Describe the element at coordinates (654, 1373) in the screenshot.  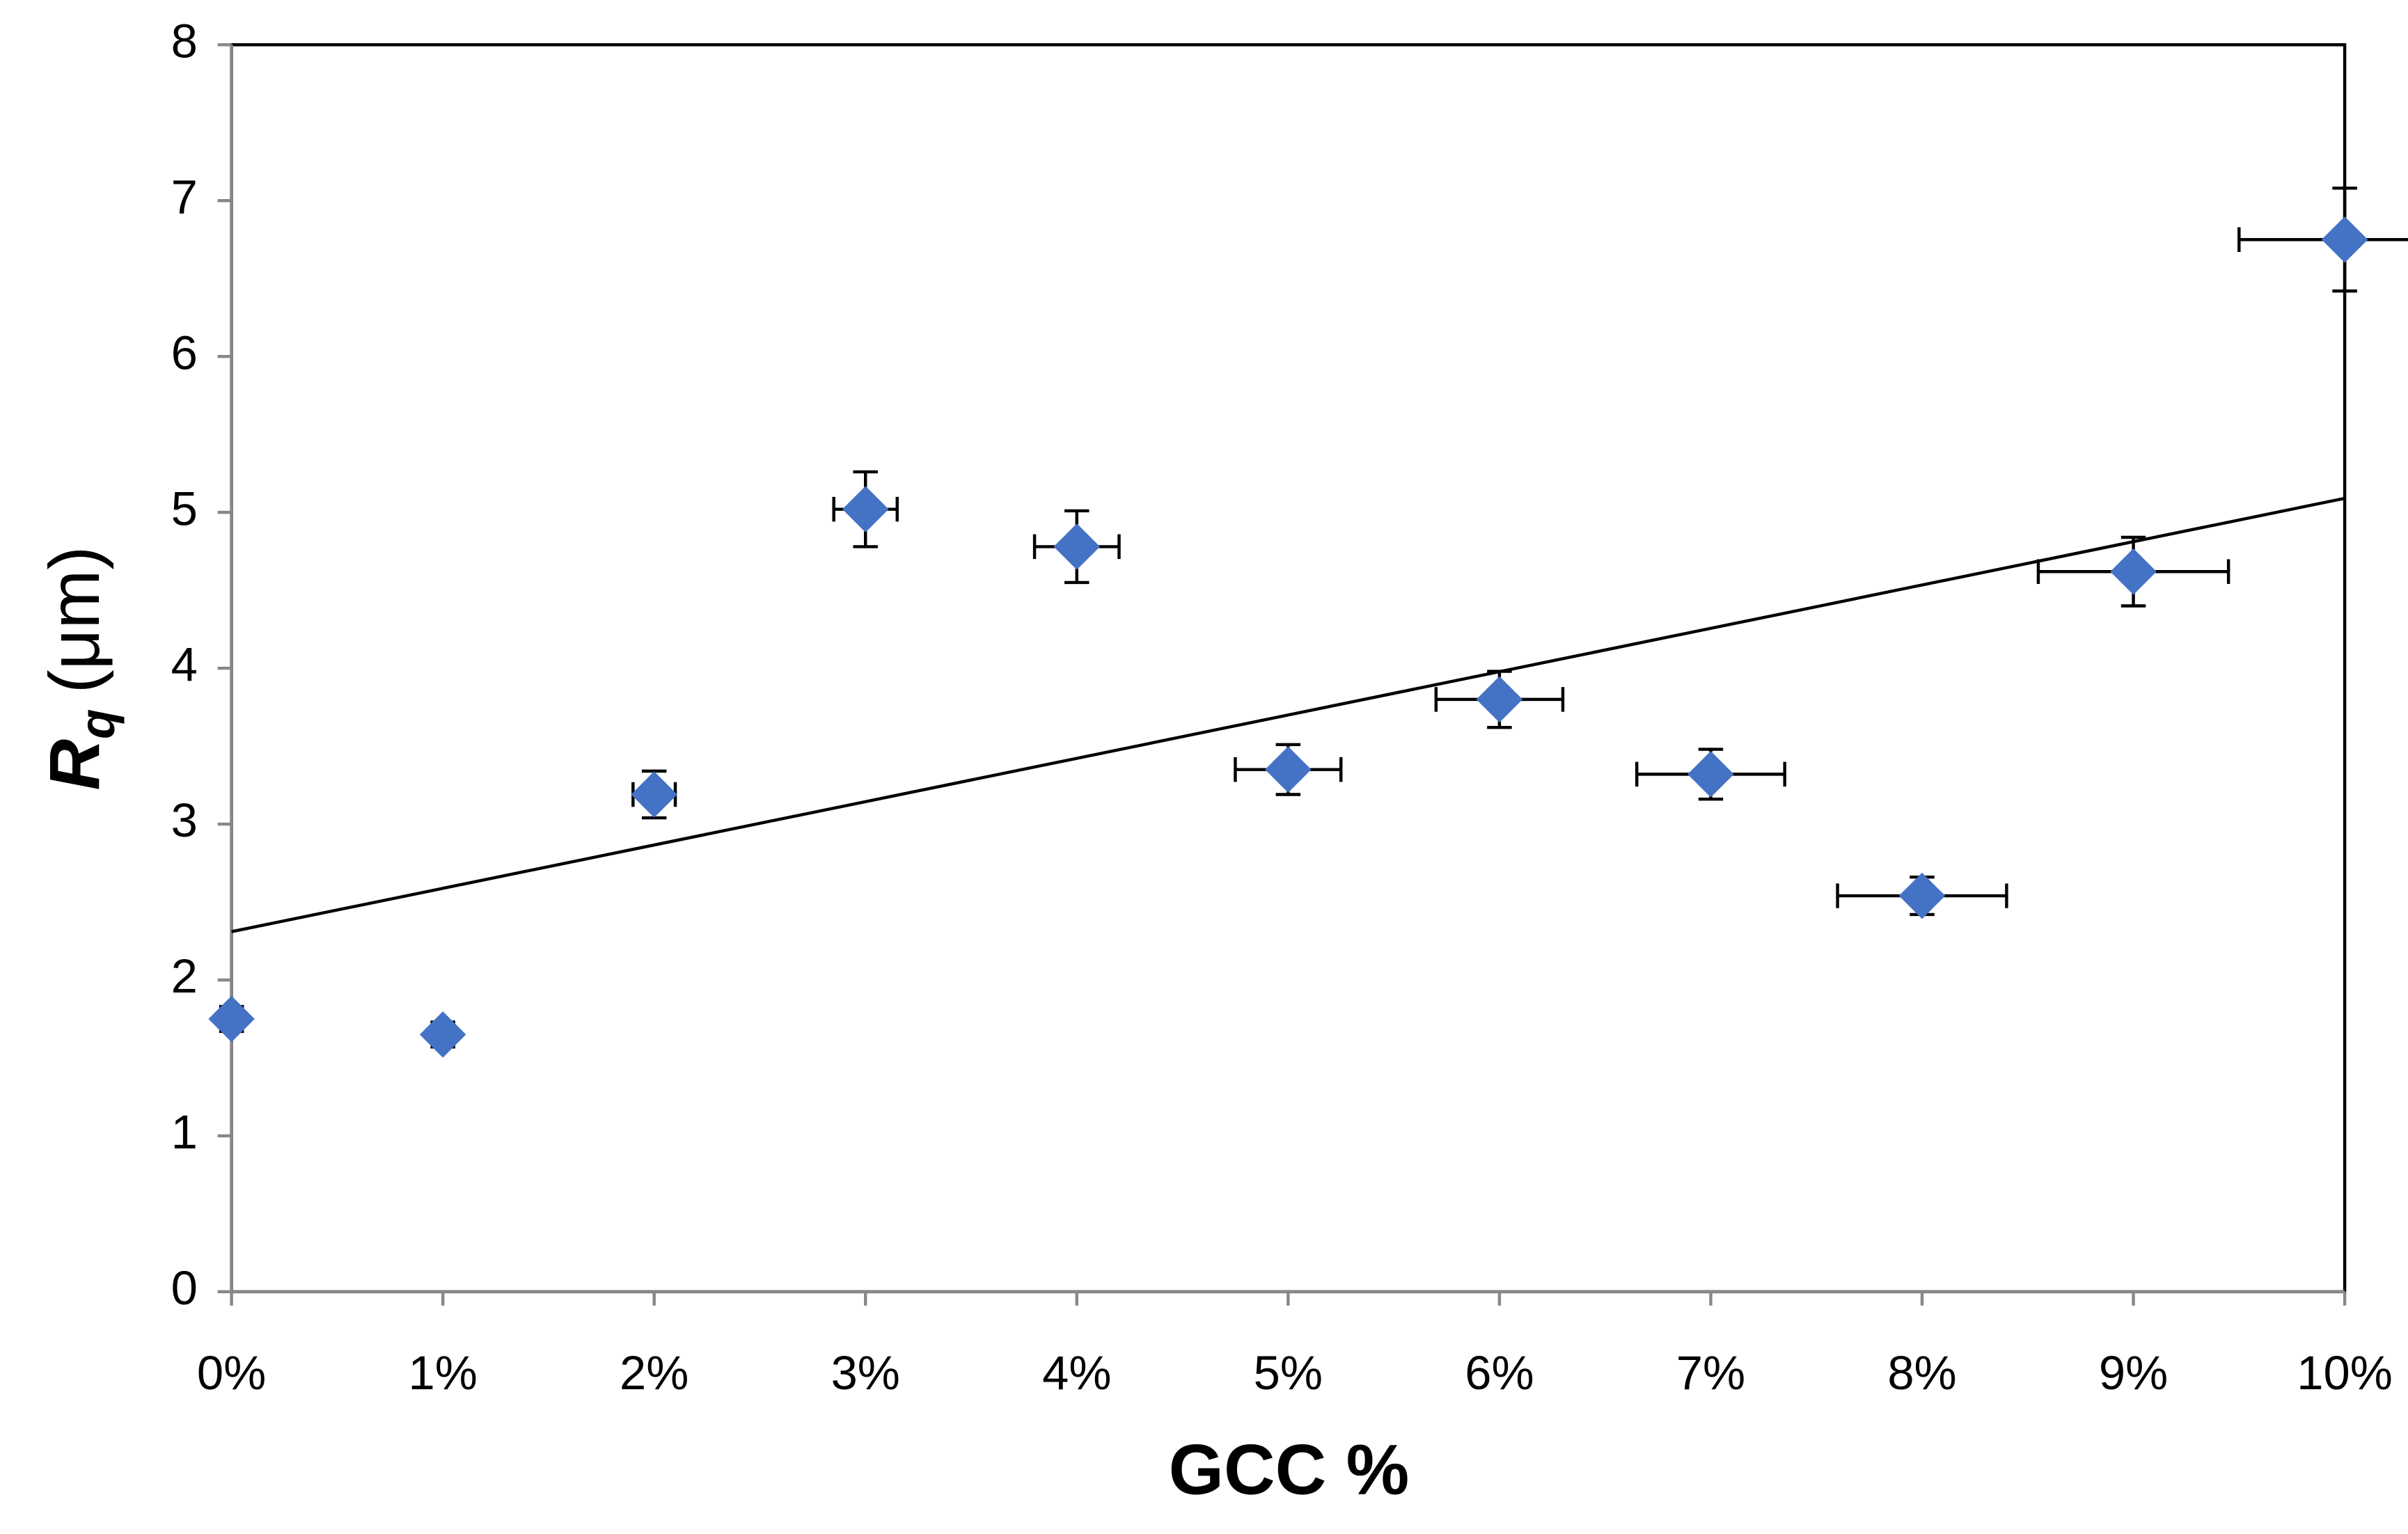
I see `x-tick-label: 2%` at that location.